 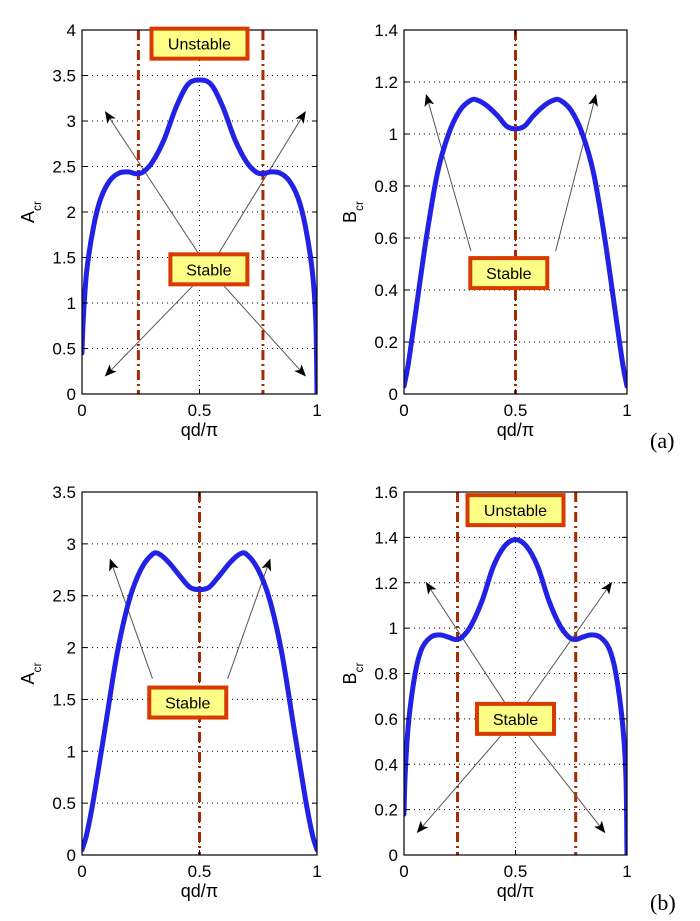 I want to click on figure-label-a: (a), so click(x=662, y=440).